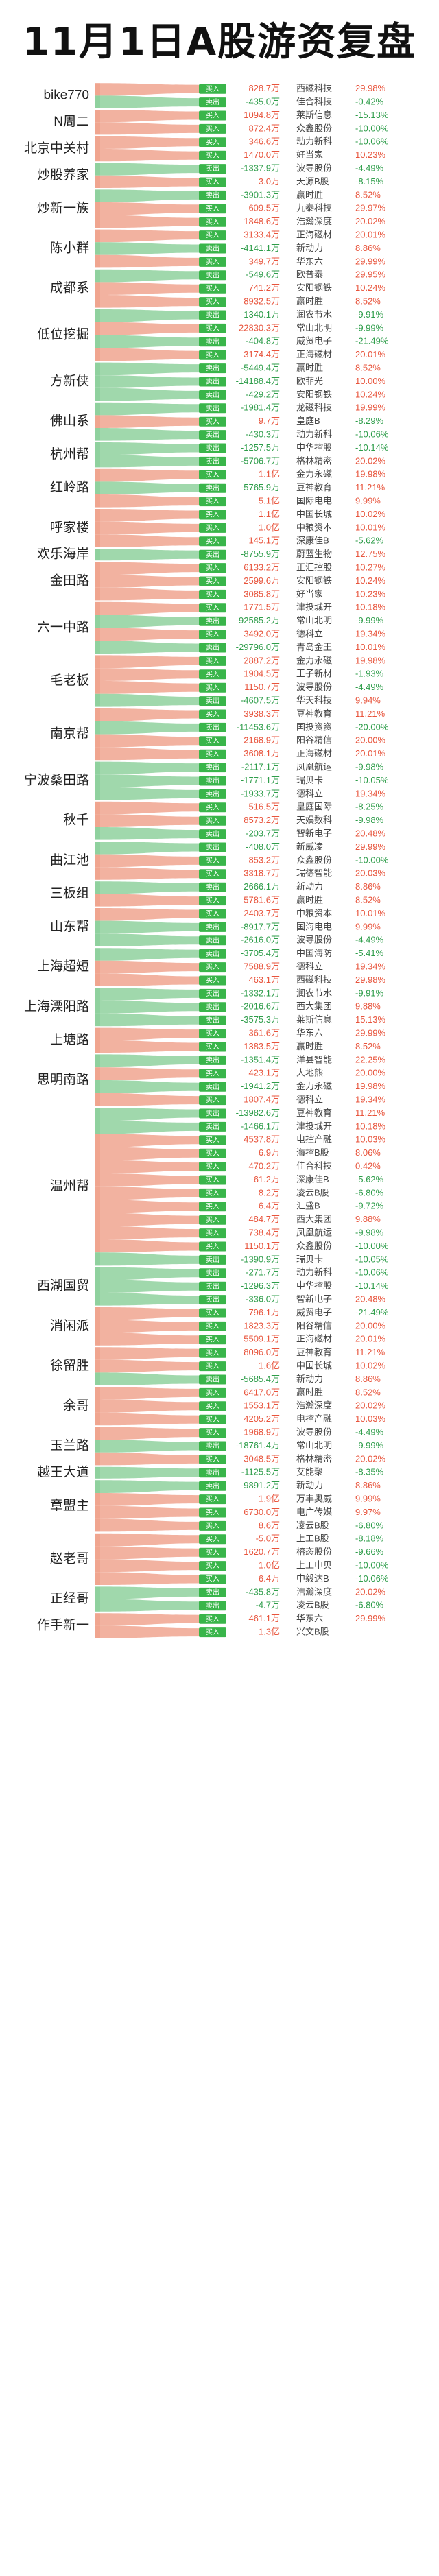 Image resolution: width=439 pixels, height=2576 pixels. I want to click on flow-value: -1337.9万, so click(260, 168).